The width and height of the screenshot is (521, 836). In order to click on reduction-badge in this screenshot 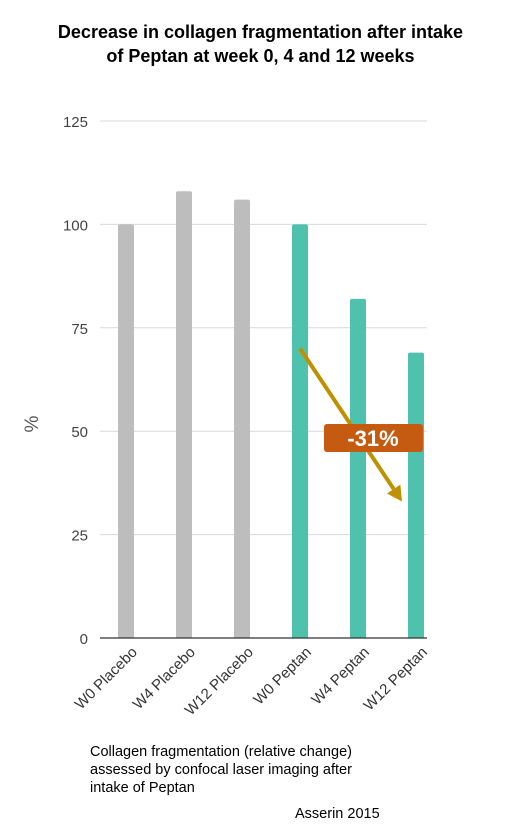, I will do `click(373, 438)`.